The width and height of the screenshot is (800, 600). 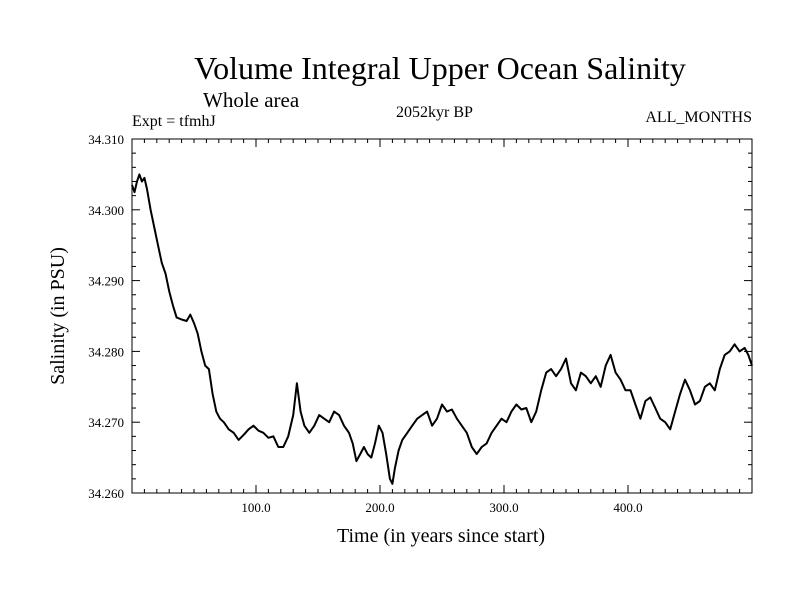 I want to click on x-tick-label: 200.0, so click(x=379, y=507).